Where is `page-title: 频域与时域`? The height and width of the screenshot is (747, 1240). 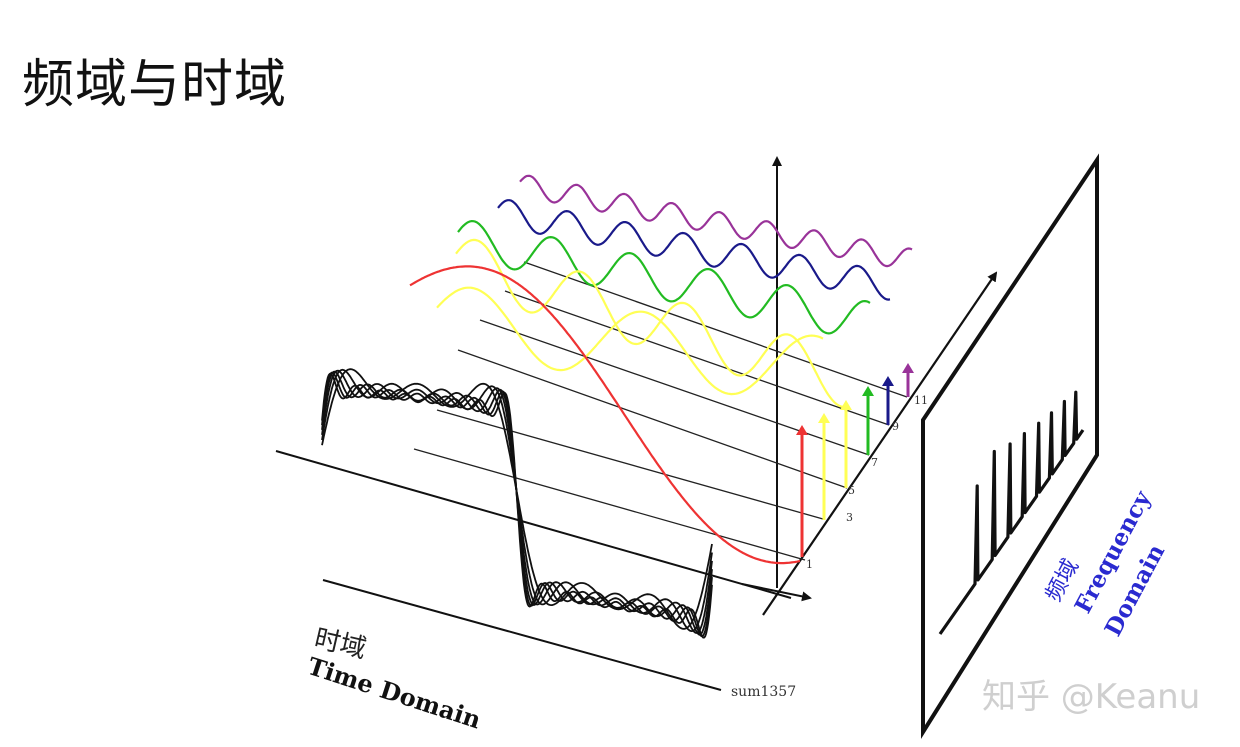
page-title: 频域与时域 is located at coordinates (155, 85).